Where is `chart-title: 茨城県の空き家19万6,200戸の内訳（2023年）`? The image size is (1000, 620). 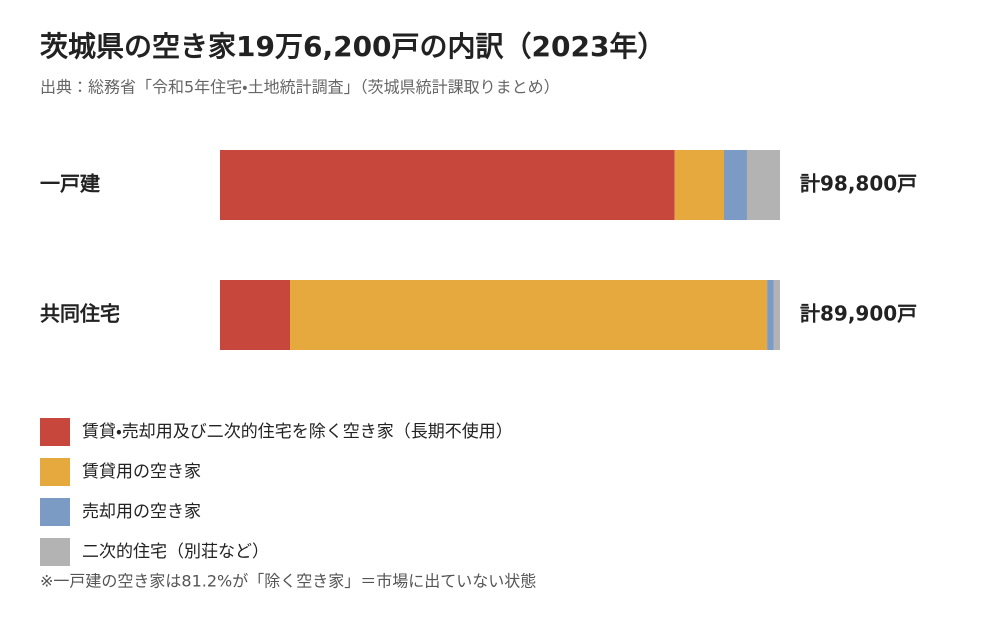
chart-title: 茨城県の空き家19万6,200戸の内訳（2023年） is located at coordinates (352, 46).